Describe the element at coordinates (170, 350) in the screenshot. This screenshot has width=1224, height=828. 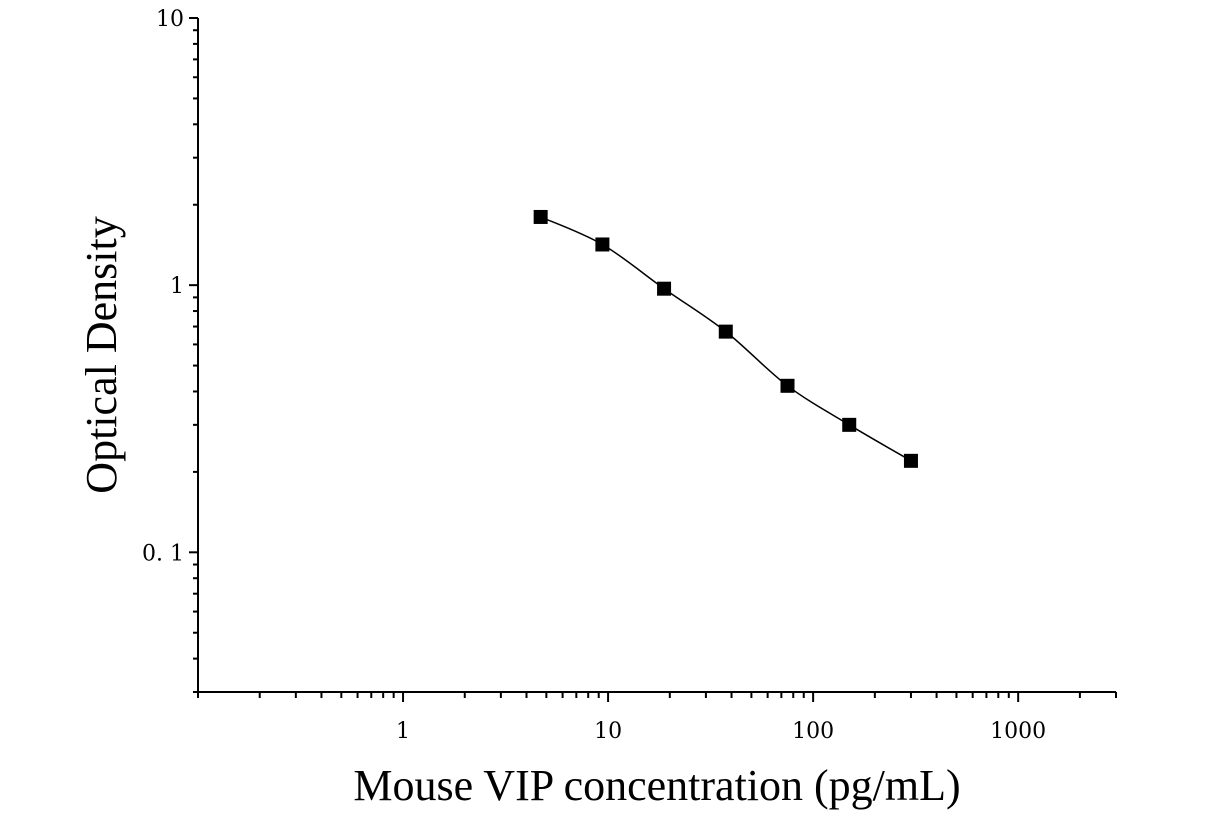
I see `y-axis: 0. 1 1 10` at that location.